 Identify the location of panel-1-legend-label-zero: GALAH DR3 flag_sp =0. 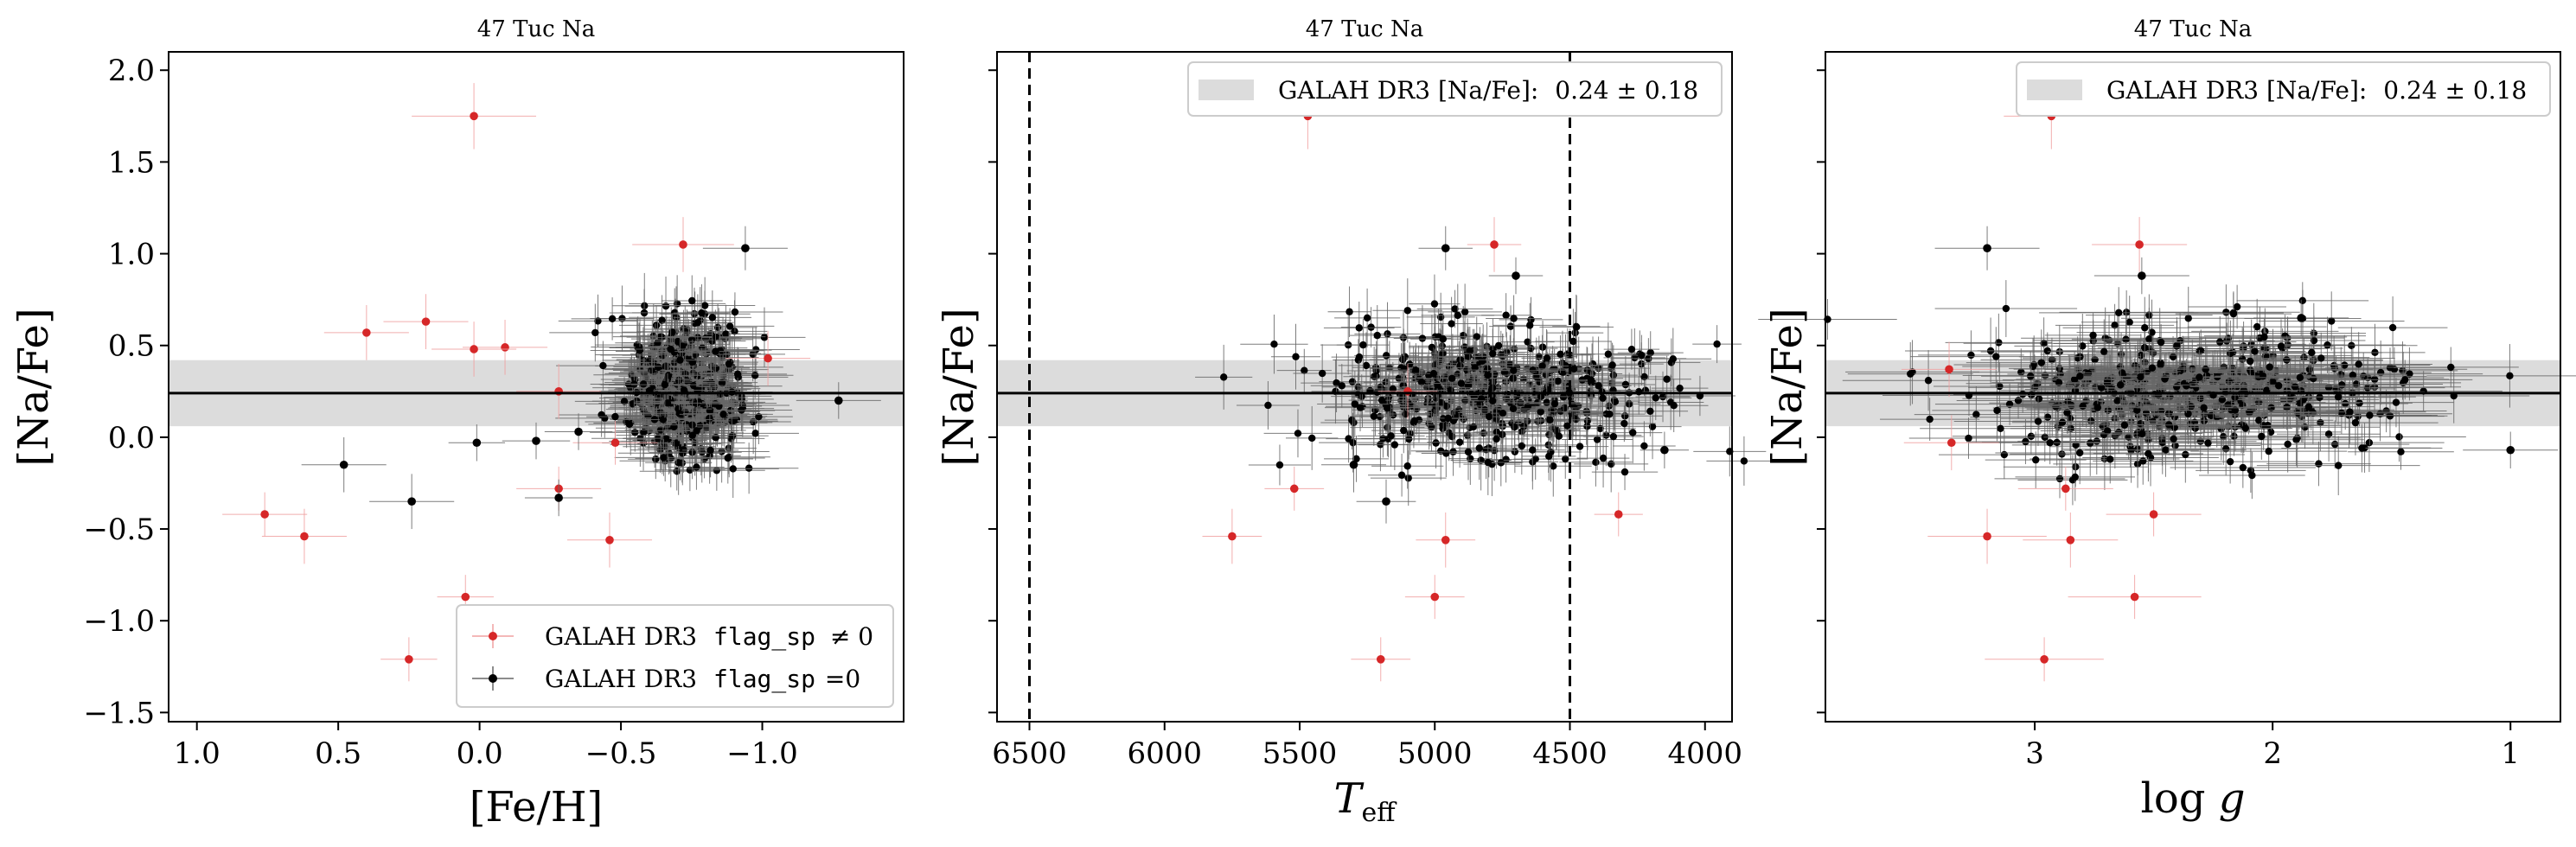
(703, 679).